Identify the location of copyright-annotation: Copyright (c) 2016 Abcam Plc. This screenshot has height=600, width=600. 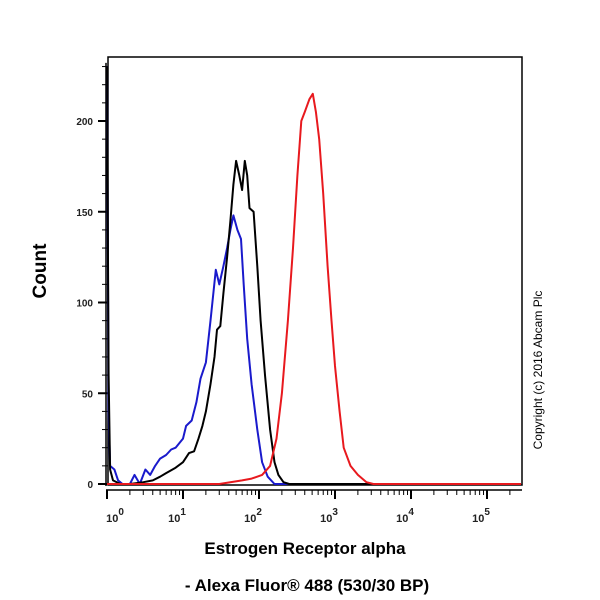
(538, 370).